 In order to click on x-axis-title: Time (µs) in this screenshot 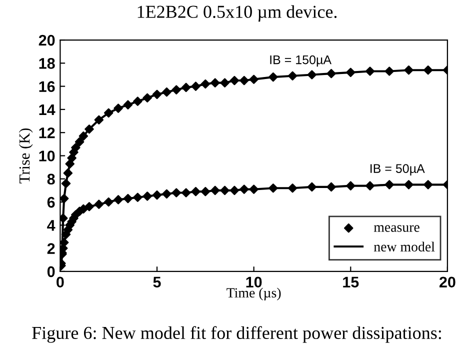, I will do `click(253, 294)`.